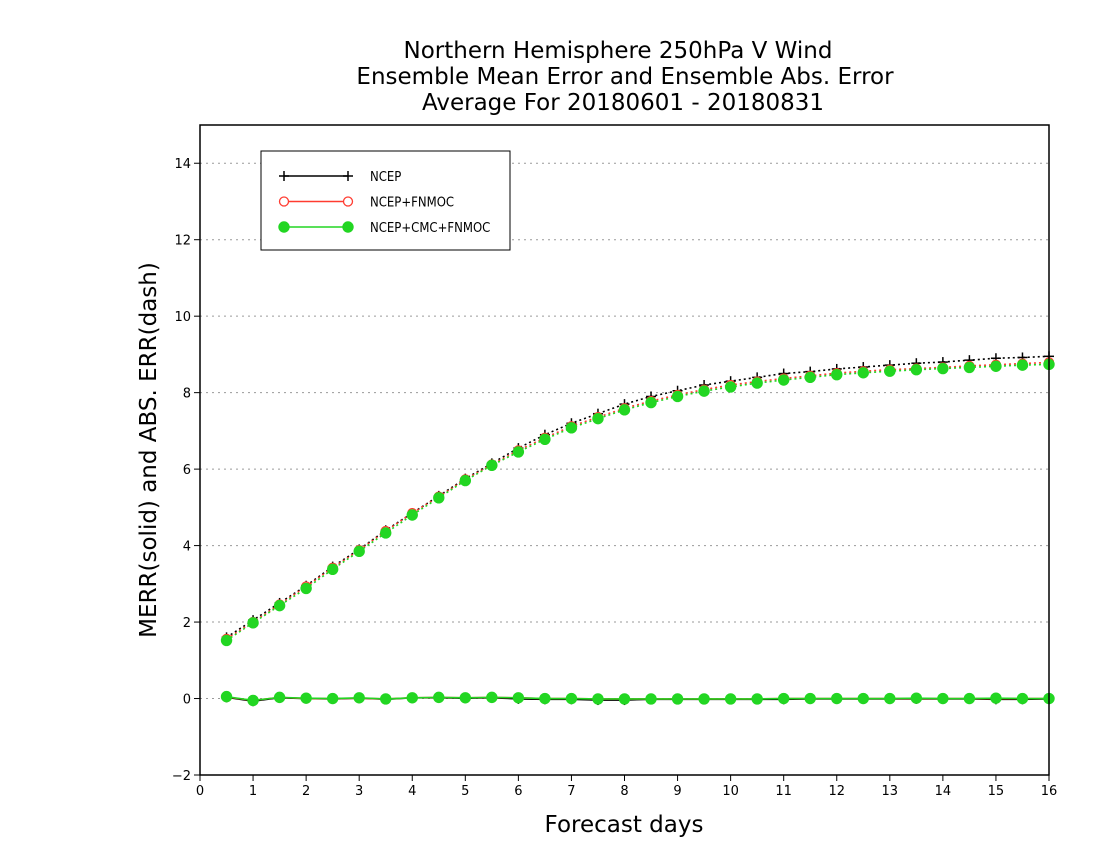 This screenshot has height=850, width=1100. What do you see at coordinates (412, 791) in the screenshot?
I see `x-tick-label: 4` at bounding box center [412, 791].